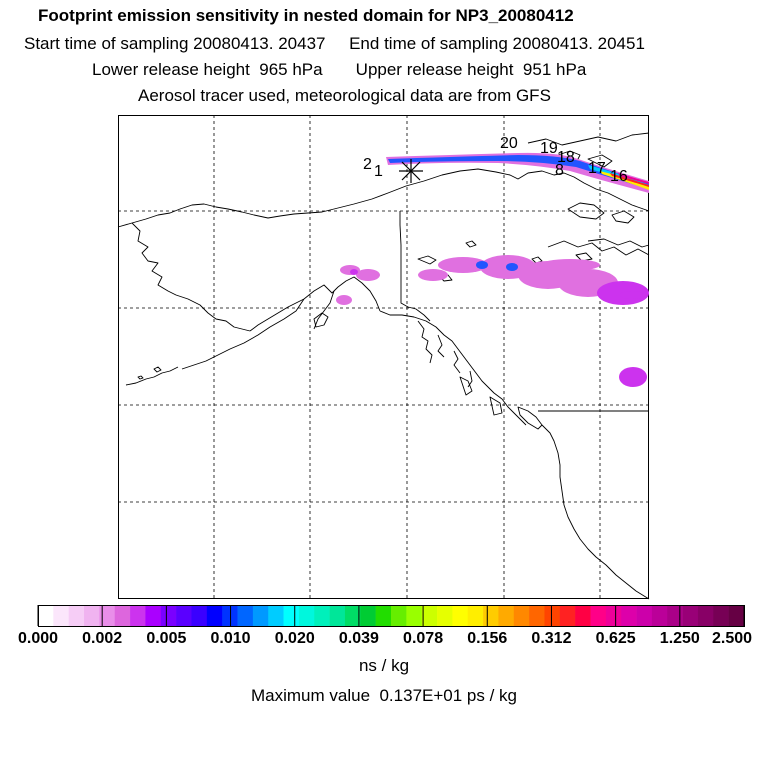 This screenshot has width=768, height=768. Describe the element at coordinates (149, 373) in the screenshot. I see `aleutian-islets` at that location.